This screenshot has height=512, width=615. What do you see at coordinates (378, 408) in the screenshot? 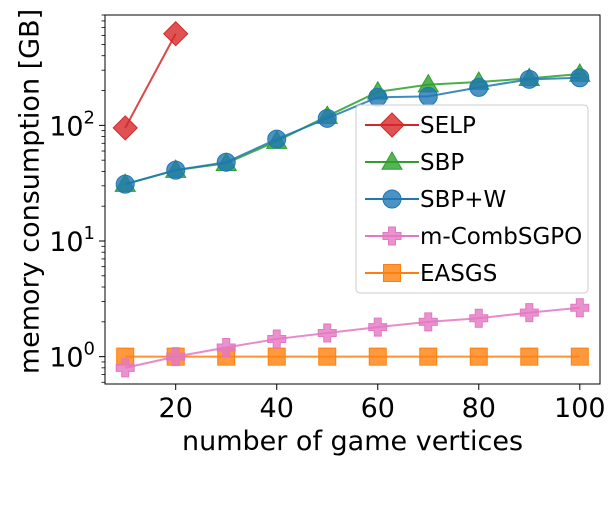
I see `x-tick-label: 60` at bounding box center [378, 408].